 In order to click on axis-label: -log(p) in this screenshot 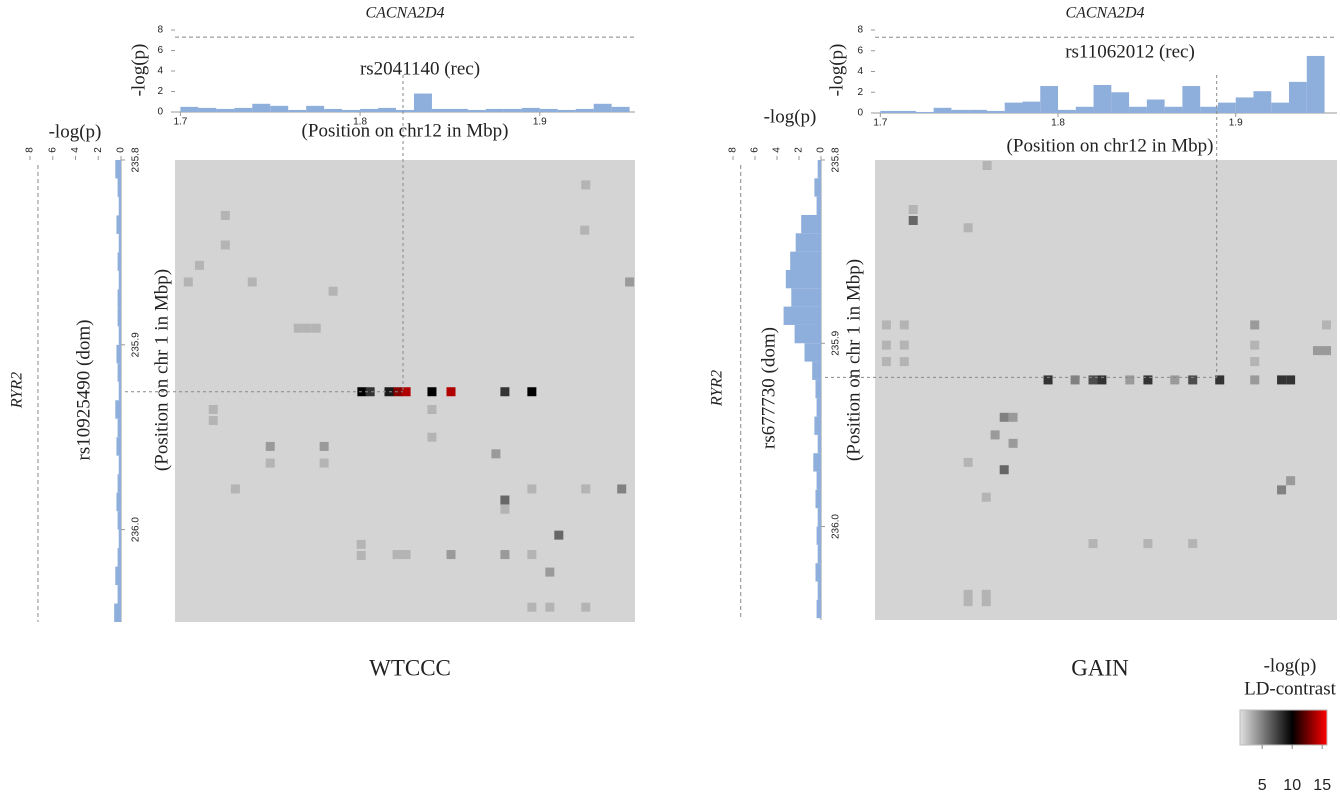, I will do `click(790, 116)`.